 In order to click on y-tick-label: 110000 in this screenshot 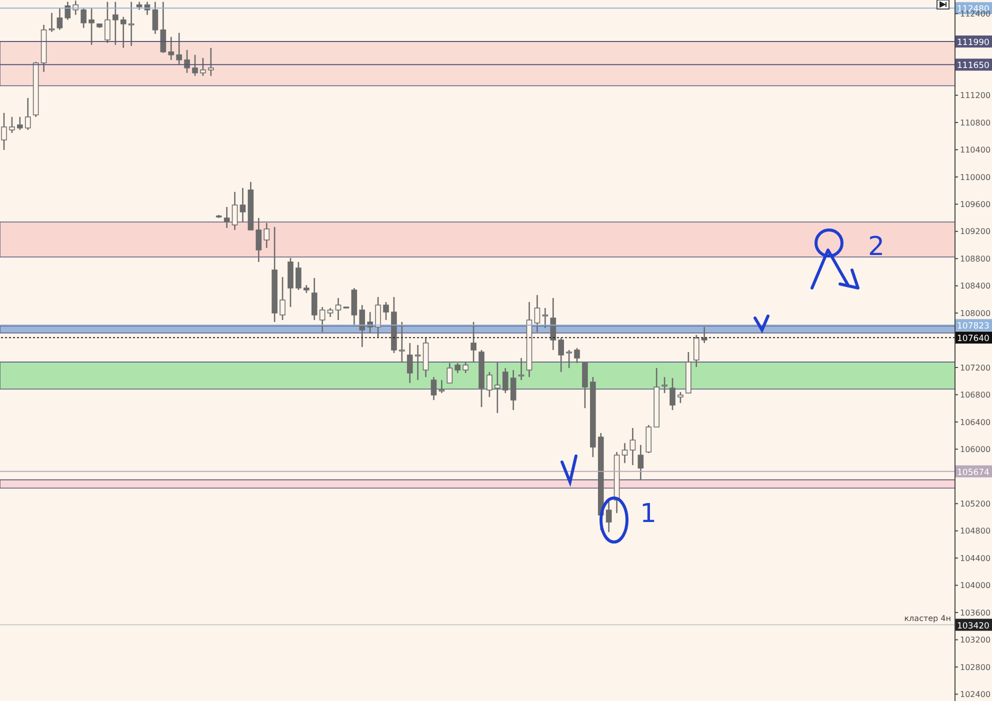, I will do `click(975, 177)`.